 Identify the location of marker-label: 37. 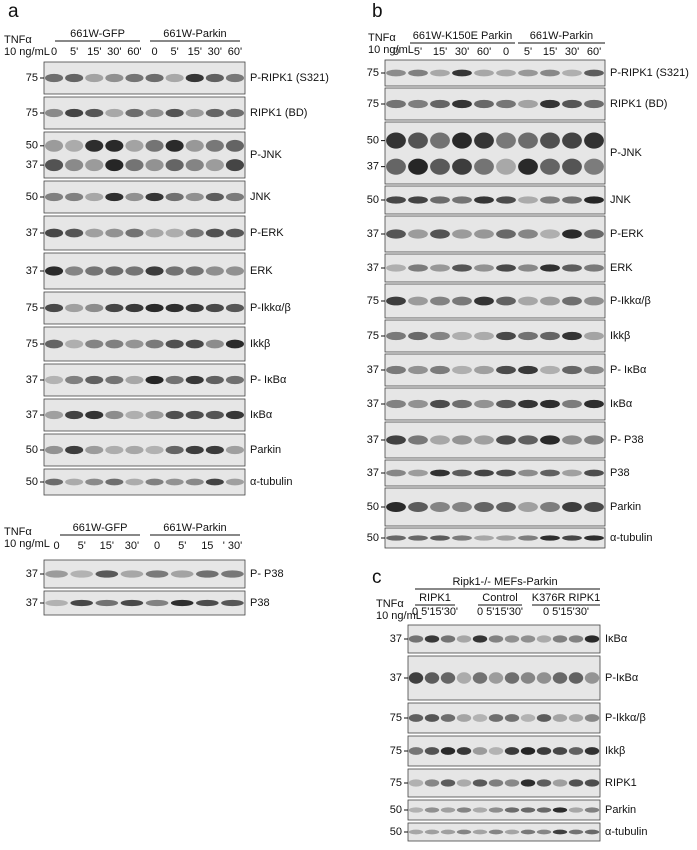
(32, 271).